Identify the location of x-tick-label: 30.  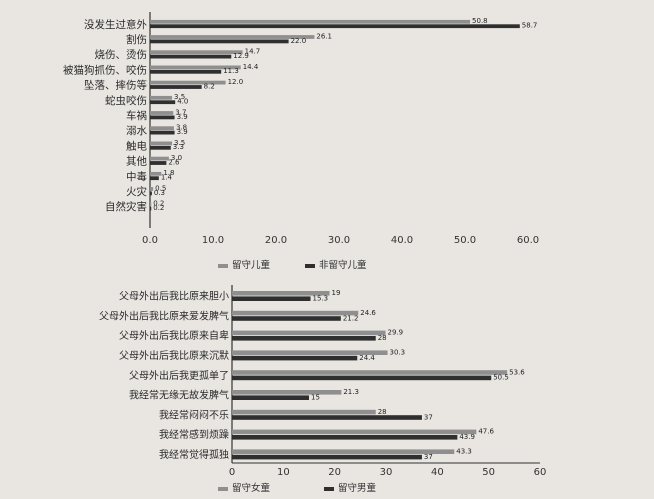
(386, 472).